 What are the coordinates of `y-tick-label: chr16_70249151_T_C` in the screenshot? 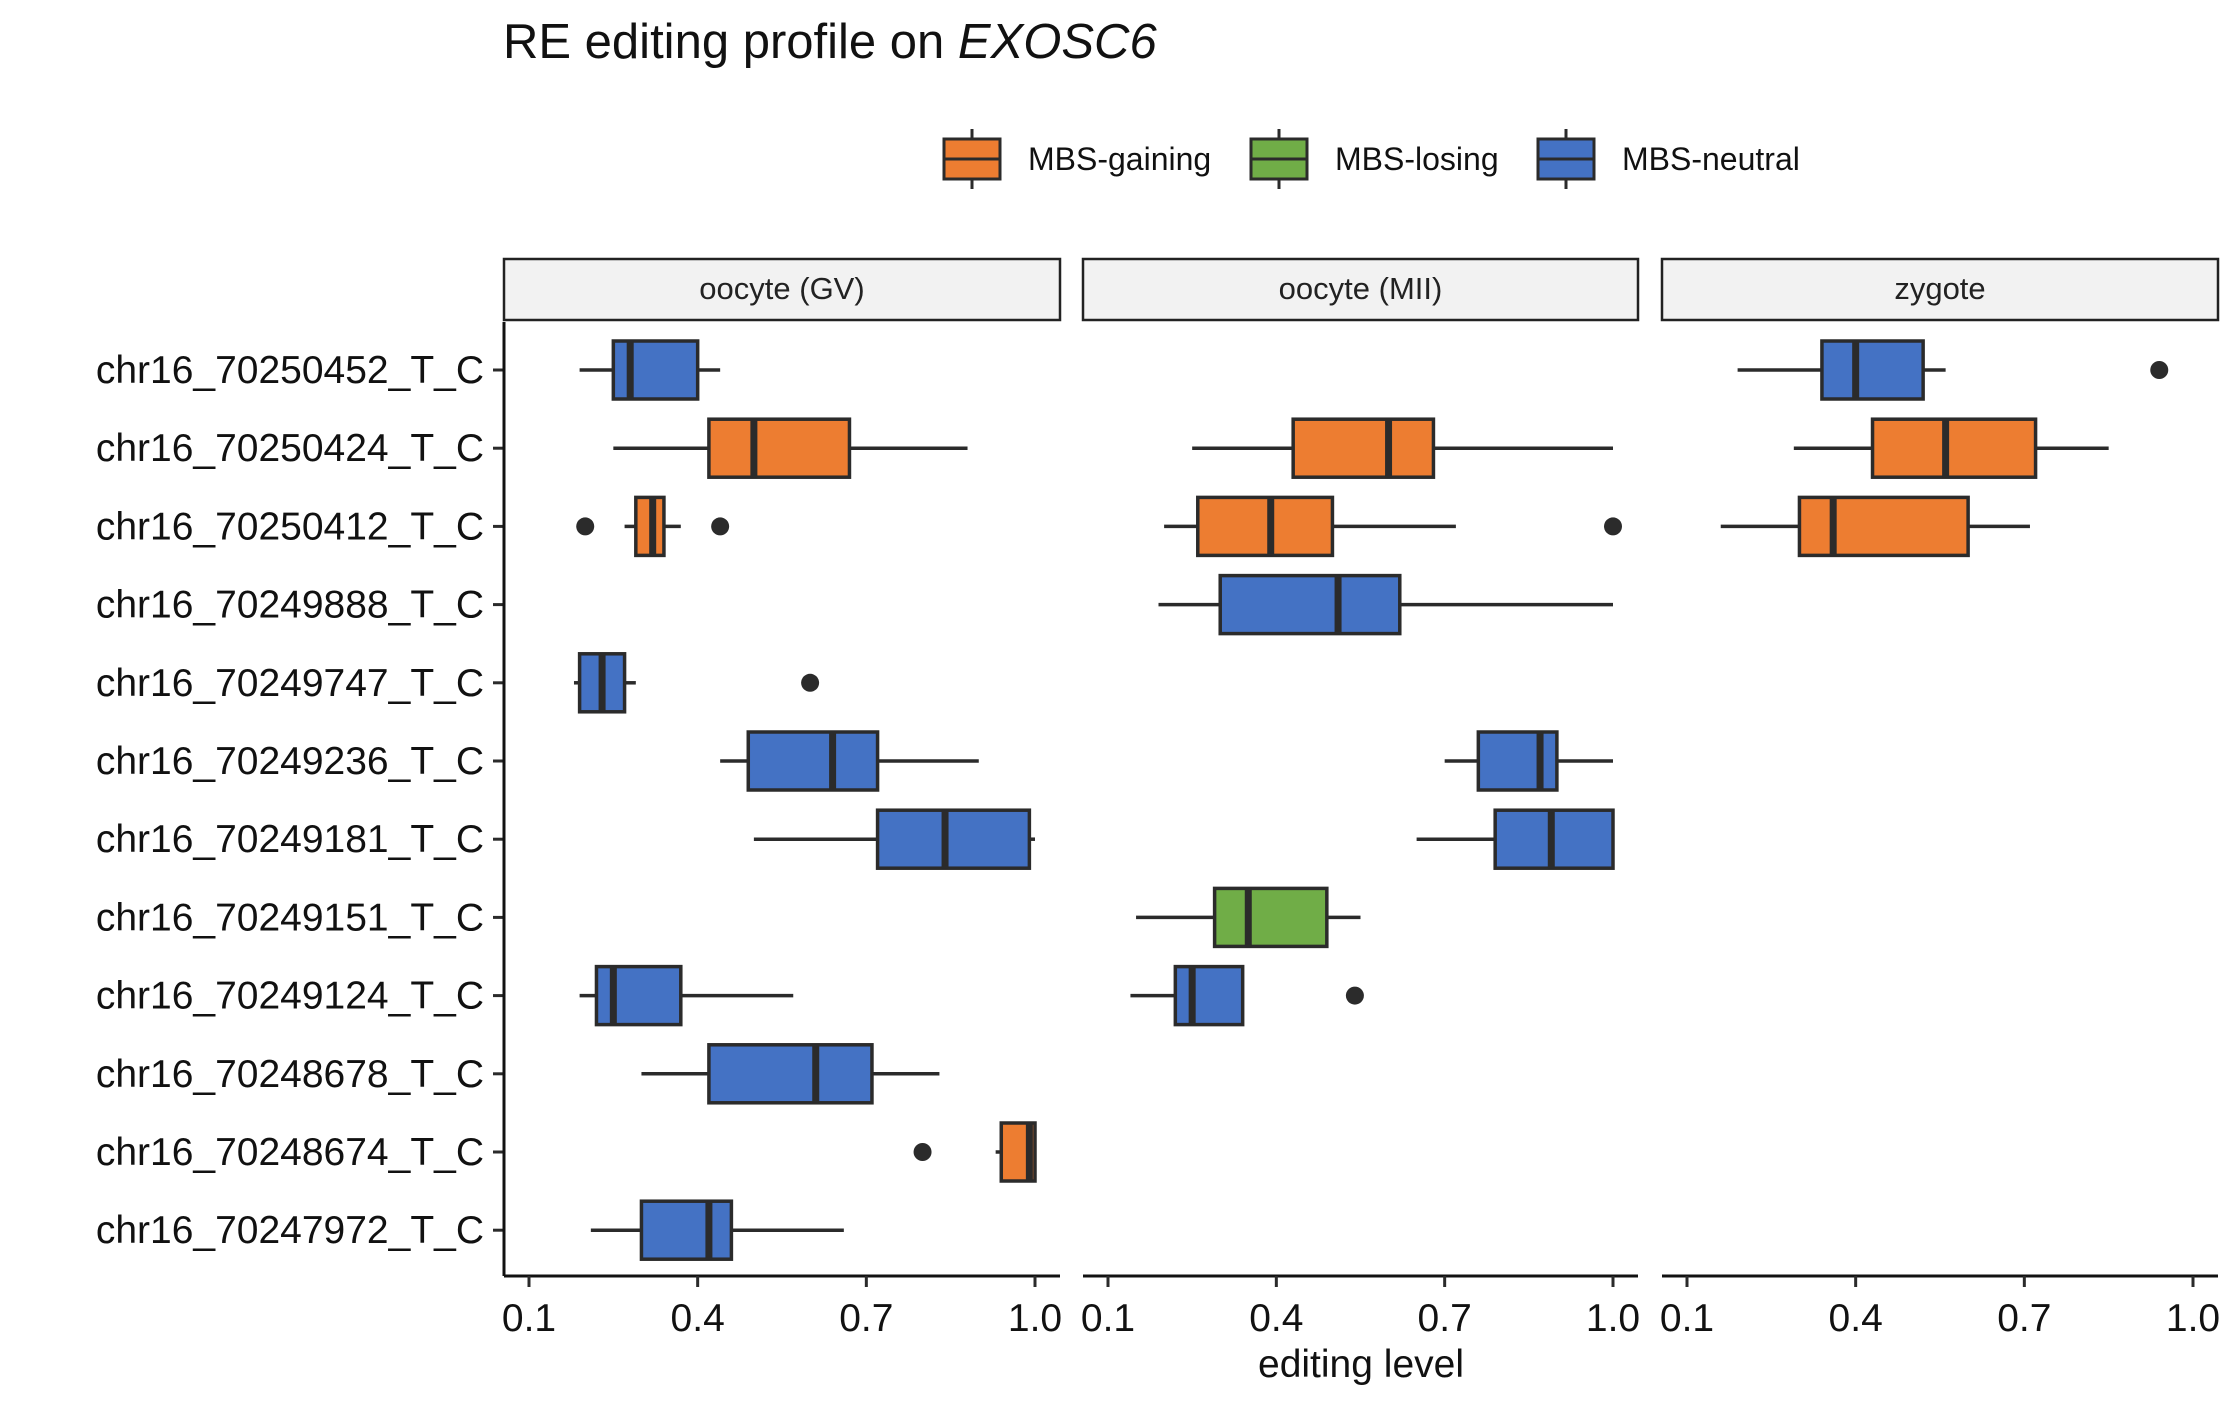 It's located at (290, 917).